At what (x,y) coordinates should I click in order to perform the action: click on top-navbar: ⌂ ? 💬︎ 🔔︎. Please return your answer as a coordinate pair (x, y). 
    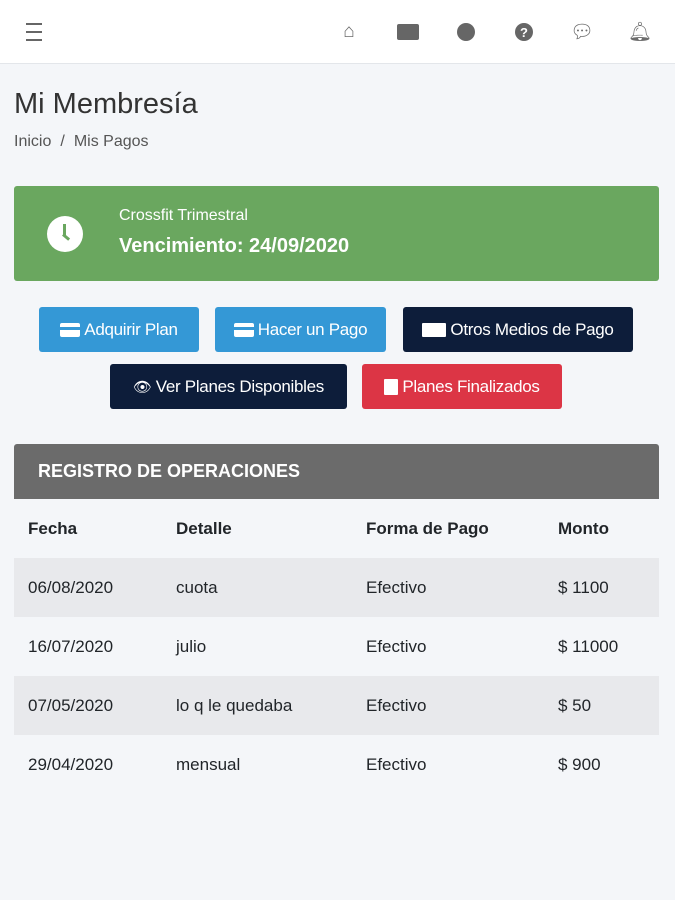
    Looking at the image, I should click on (337, 32).